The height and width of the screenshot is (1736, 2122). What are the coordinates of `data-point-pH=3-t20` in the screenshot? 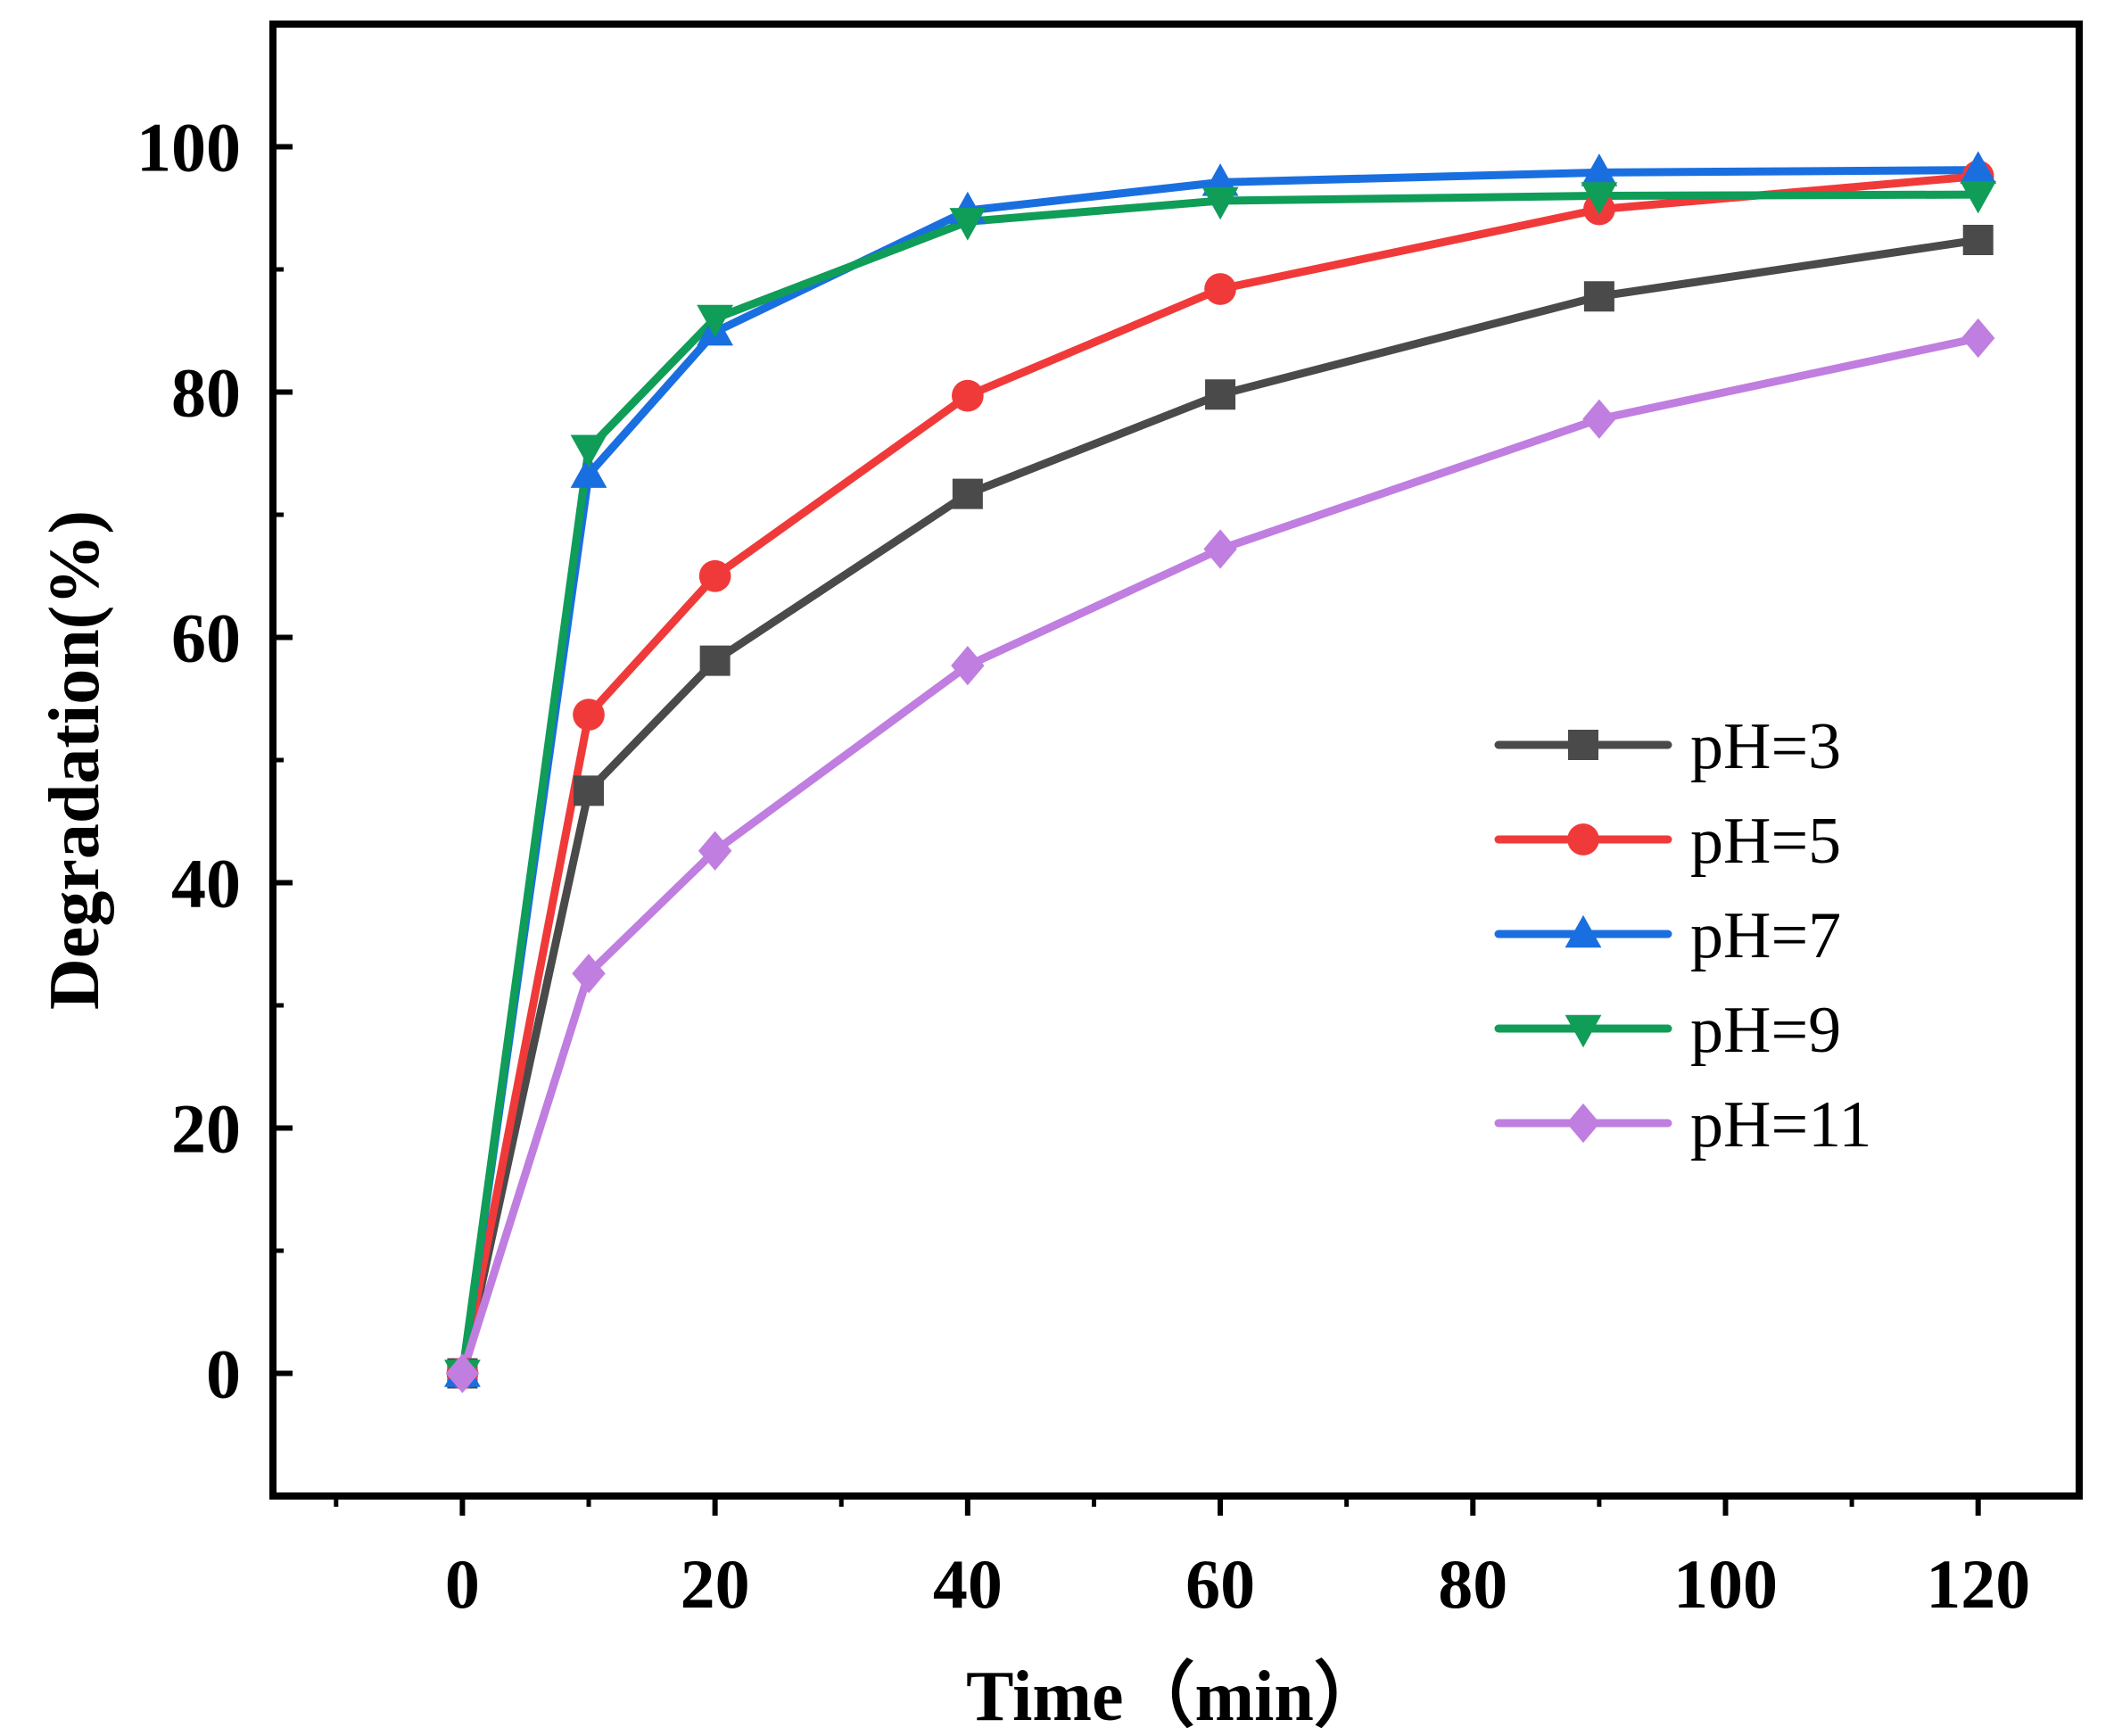 It's located at (715, 660).